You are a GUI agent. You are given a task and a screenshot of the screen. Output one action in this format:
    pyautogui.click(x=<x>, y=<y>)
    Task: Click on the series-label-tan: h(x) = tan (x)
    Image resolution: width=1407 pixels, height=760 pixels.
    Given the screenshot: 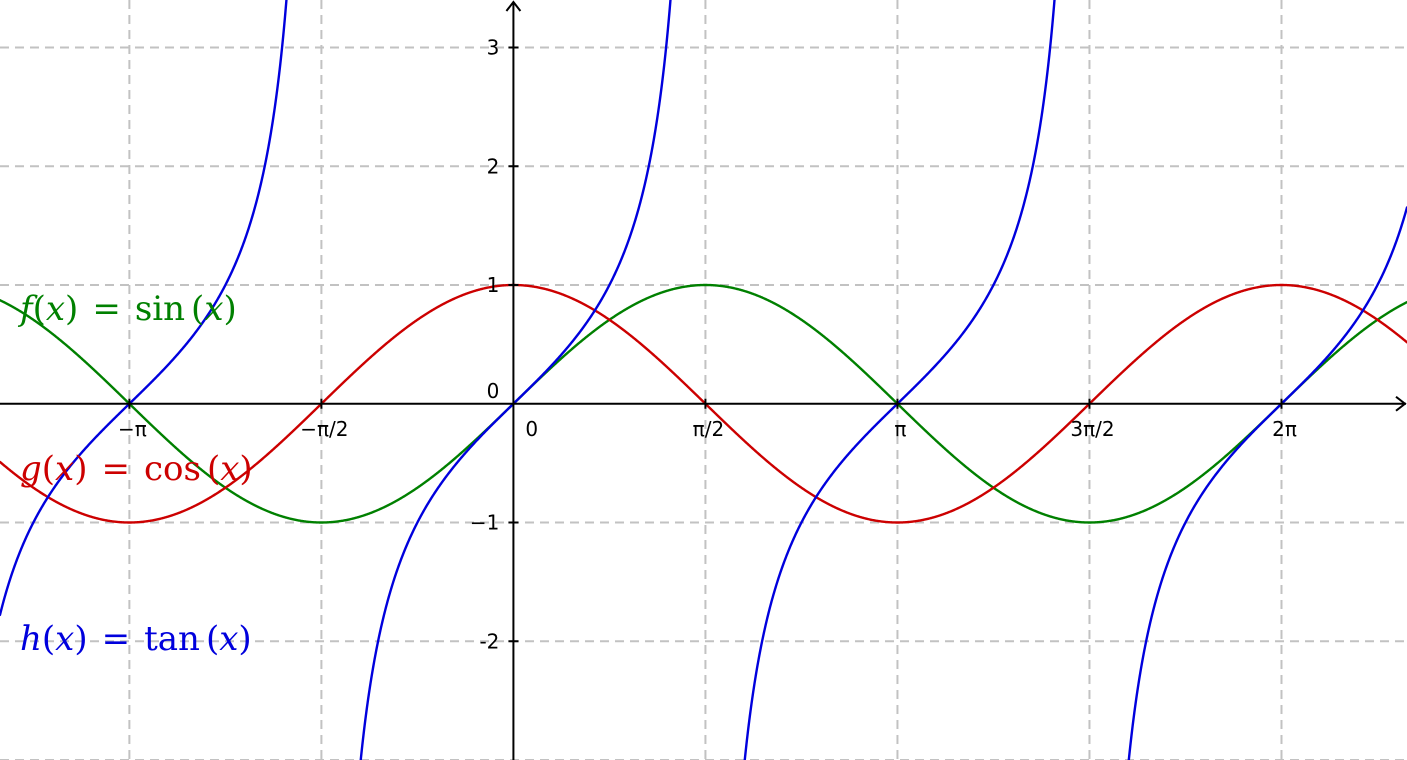 What is the action you would take?
    pyautogui.click(x=136, y=639)
    